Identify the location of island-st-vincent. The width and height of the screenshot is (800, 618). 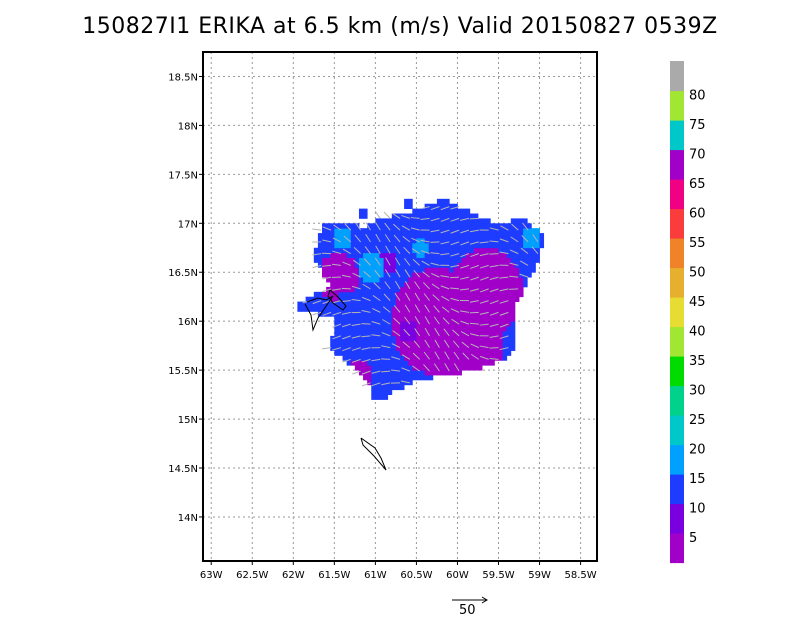
(373, 454).